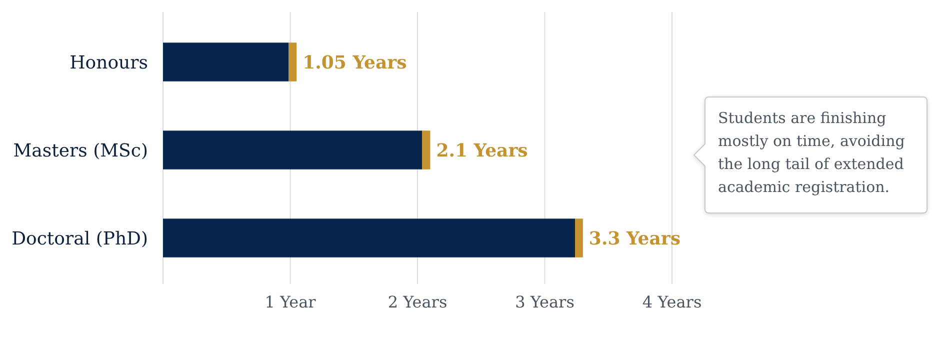  I want to click on y-tick-label: Honours, so click(109, 63).